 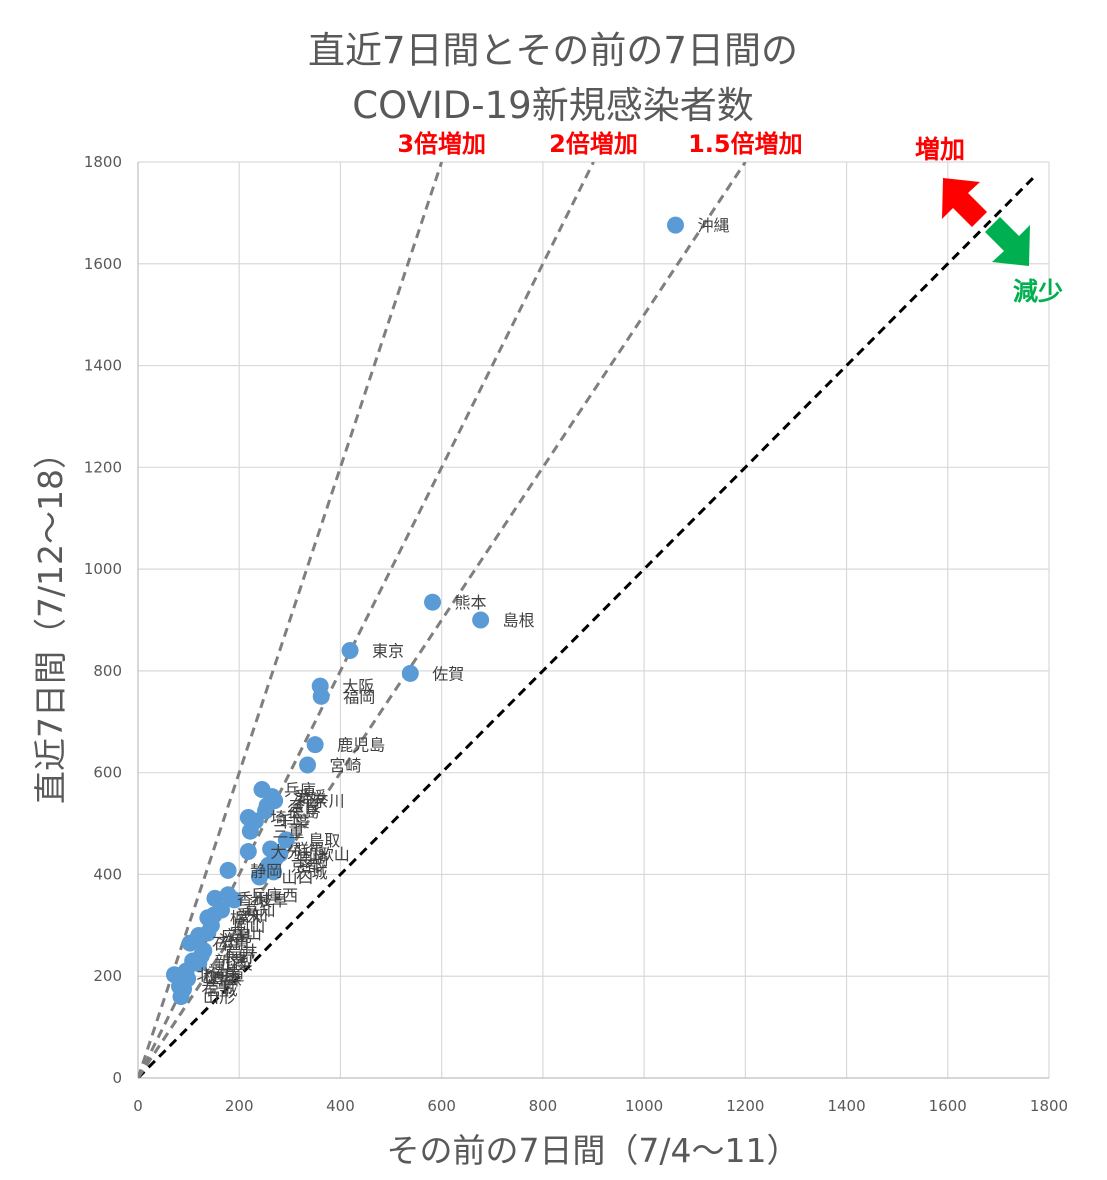 I want to click on data-point-三重, so click(x=250, y=831).